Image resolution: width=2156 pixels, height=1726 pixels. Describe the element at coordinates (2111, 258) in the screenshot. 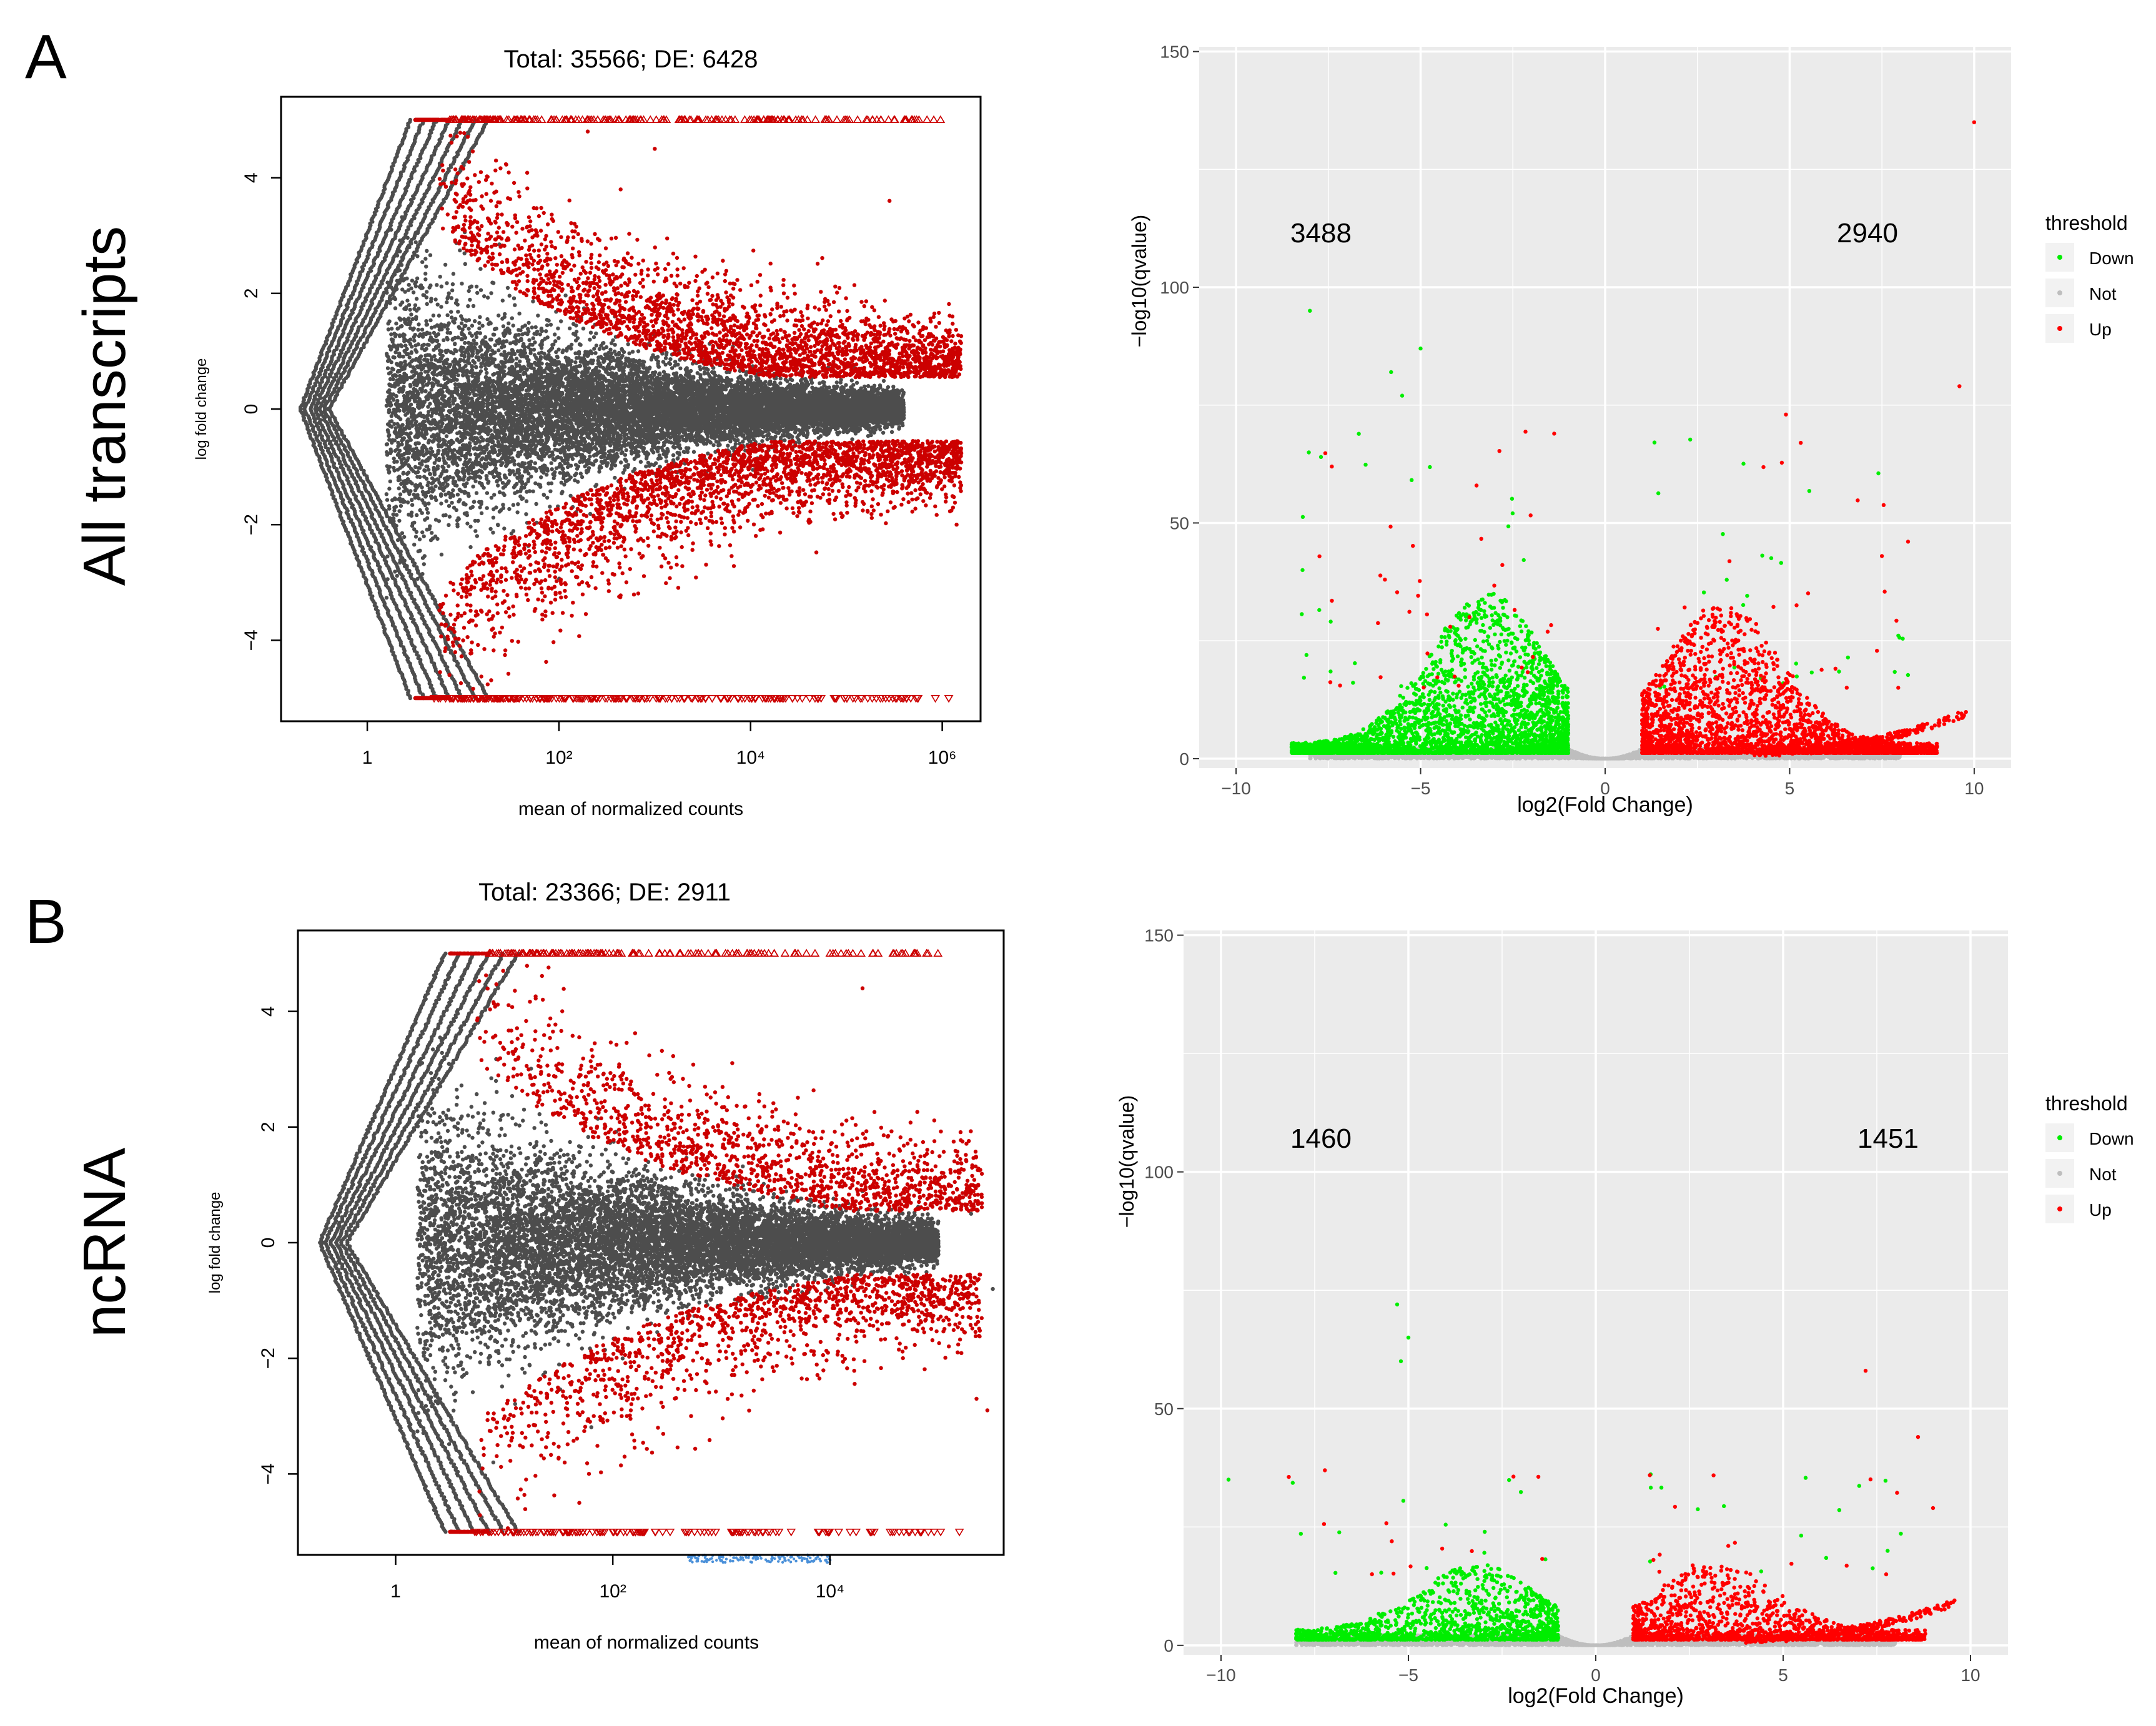

I see `volcano-a-legend-label-down: Down` at that location.